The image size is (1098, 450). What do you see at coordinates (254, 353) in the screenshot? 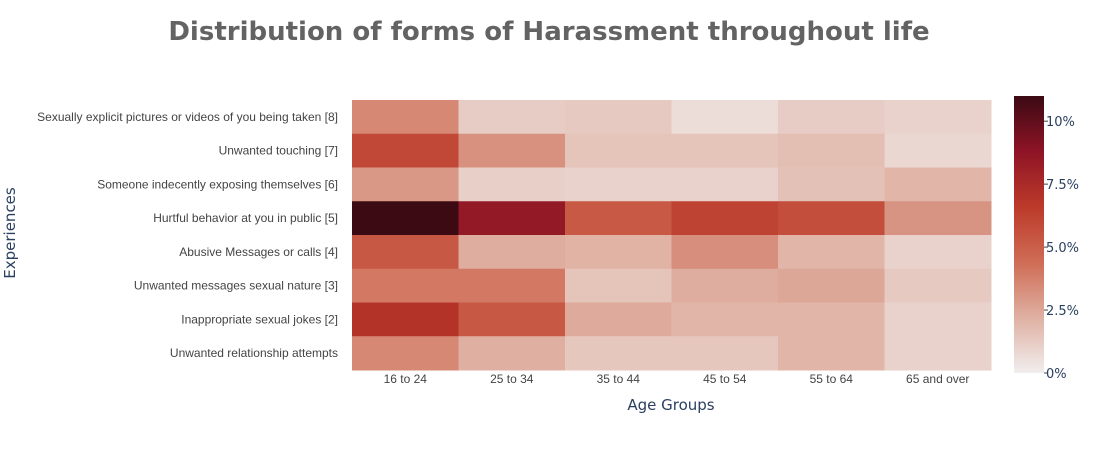
I see `y-tick-label: Unwanted relationship attempts` at bounding box center [254, 353].